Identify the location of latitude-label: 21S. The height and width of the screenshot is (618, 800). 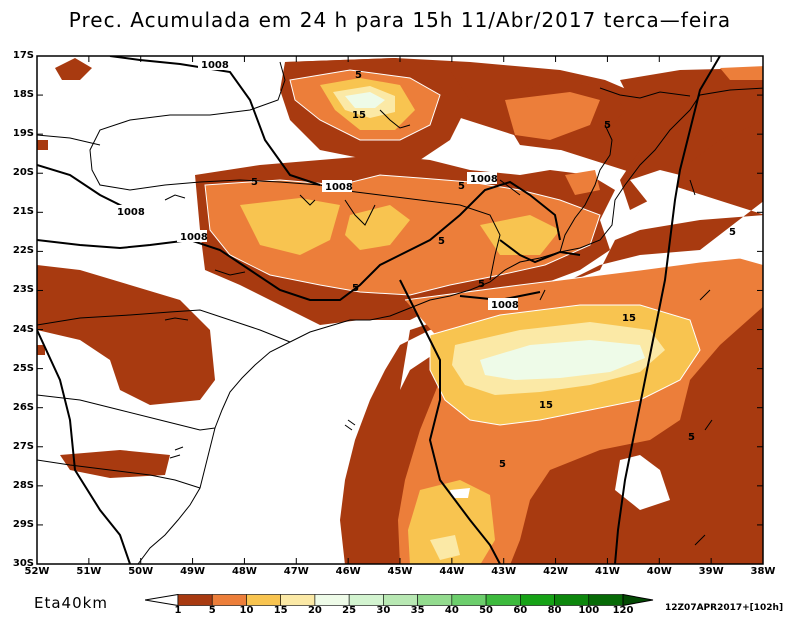
(23, 212).